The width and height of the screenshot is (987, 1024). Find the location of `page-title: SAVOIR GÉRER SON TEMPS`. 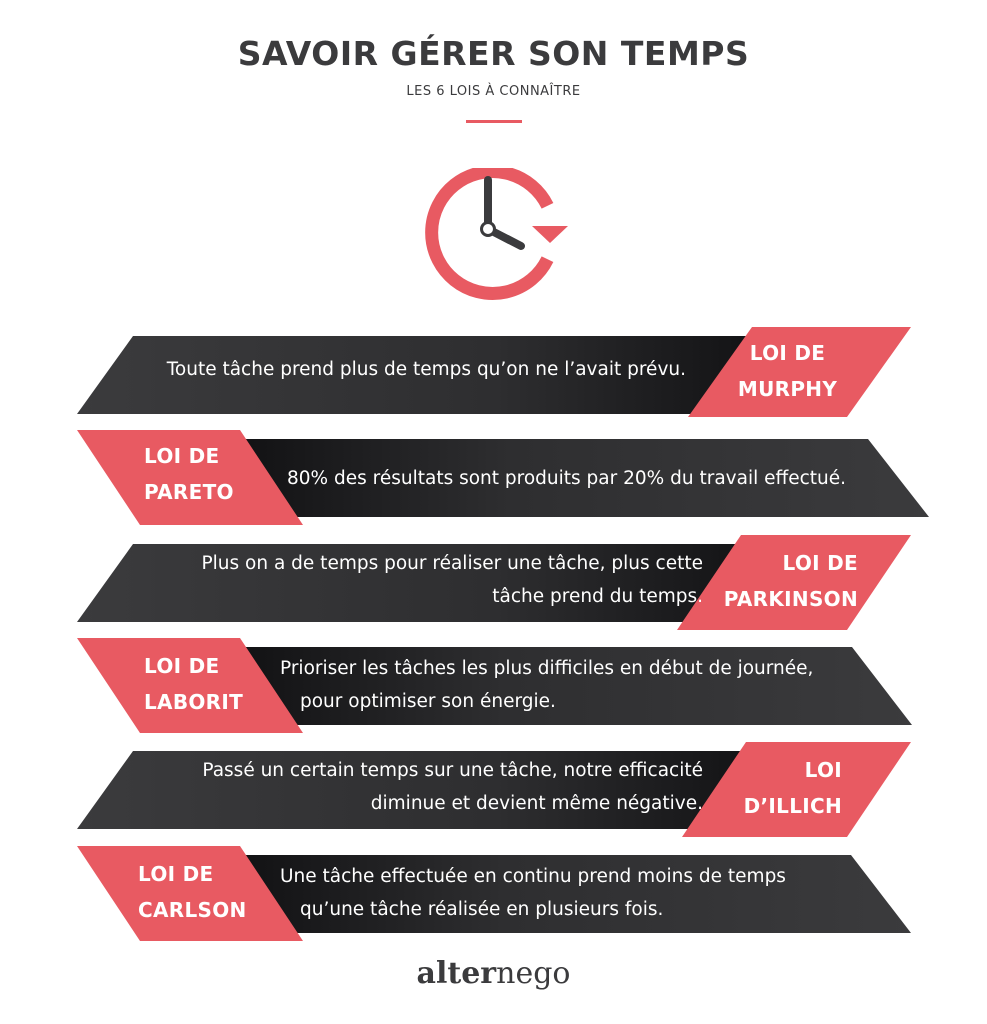

page-title: SAVOIR GÉRER SON TEMPS is located at coordinates (493, 53).